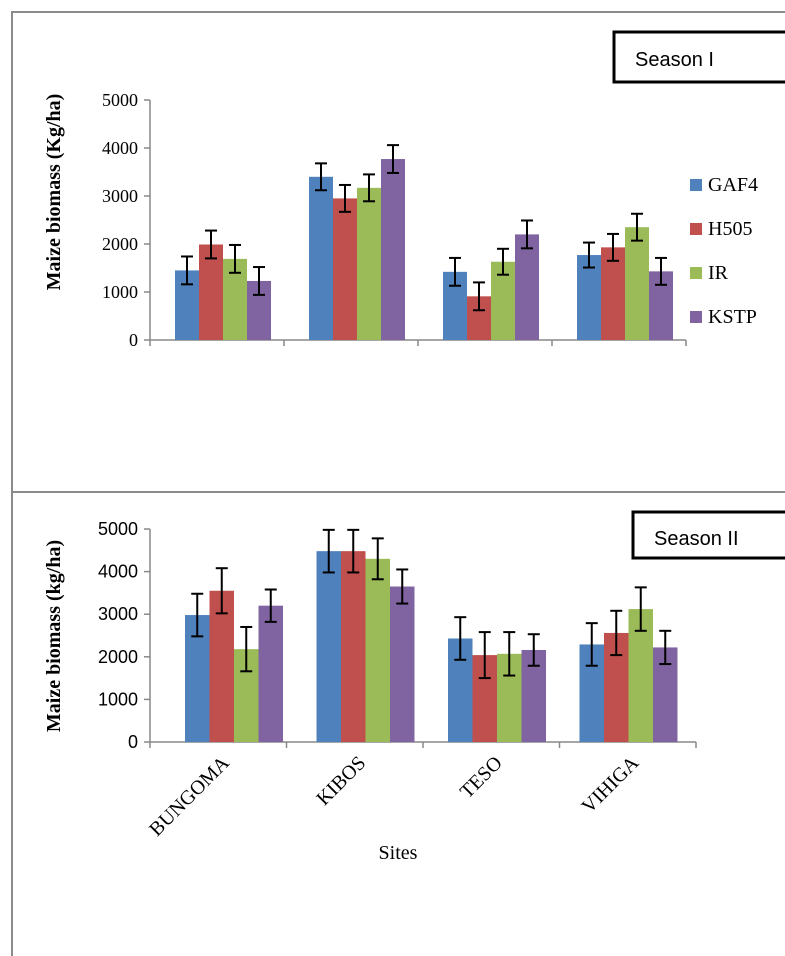 The image size is (785, 956). What do you see at coordinates (637, 283) in the screenshot?
I see `bar-ir-vihiga` at bounding box center [637, 283].